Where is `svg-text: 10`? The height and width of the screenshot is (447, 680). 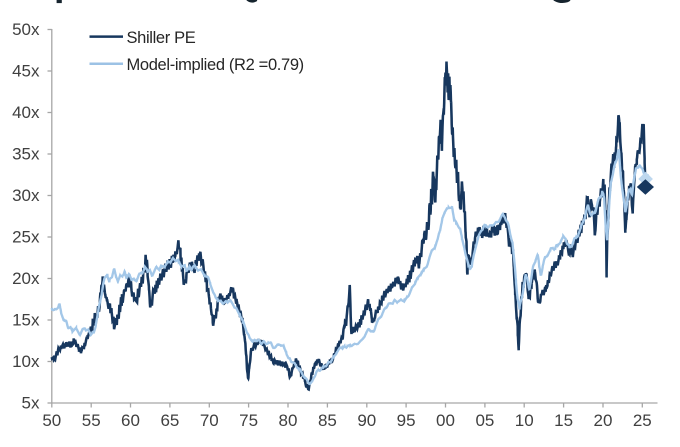
svg-text: 10 is located at coordinates (524, 420).